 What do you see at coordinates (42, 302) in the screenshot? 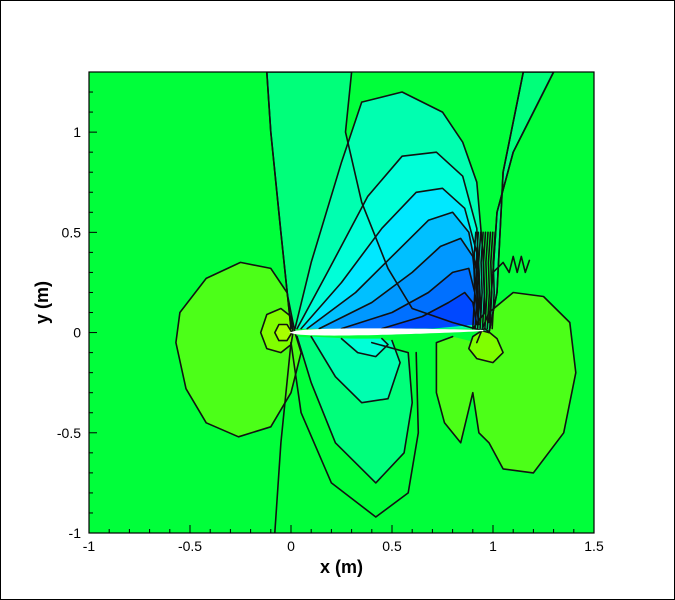
I see `y-axis-title: y (m)` at bounding box center [42, 302].